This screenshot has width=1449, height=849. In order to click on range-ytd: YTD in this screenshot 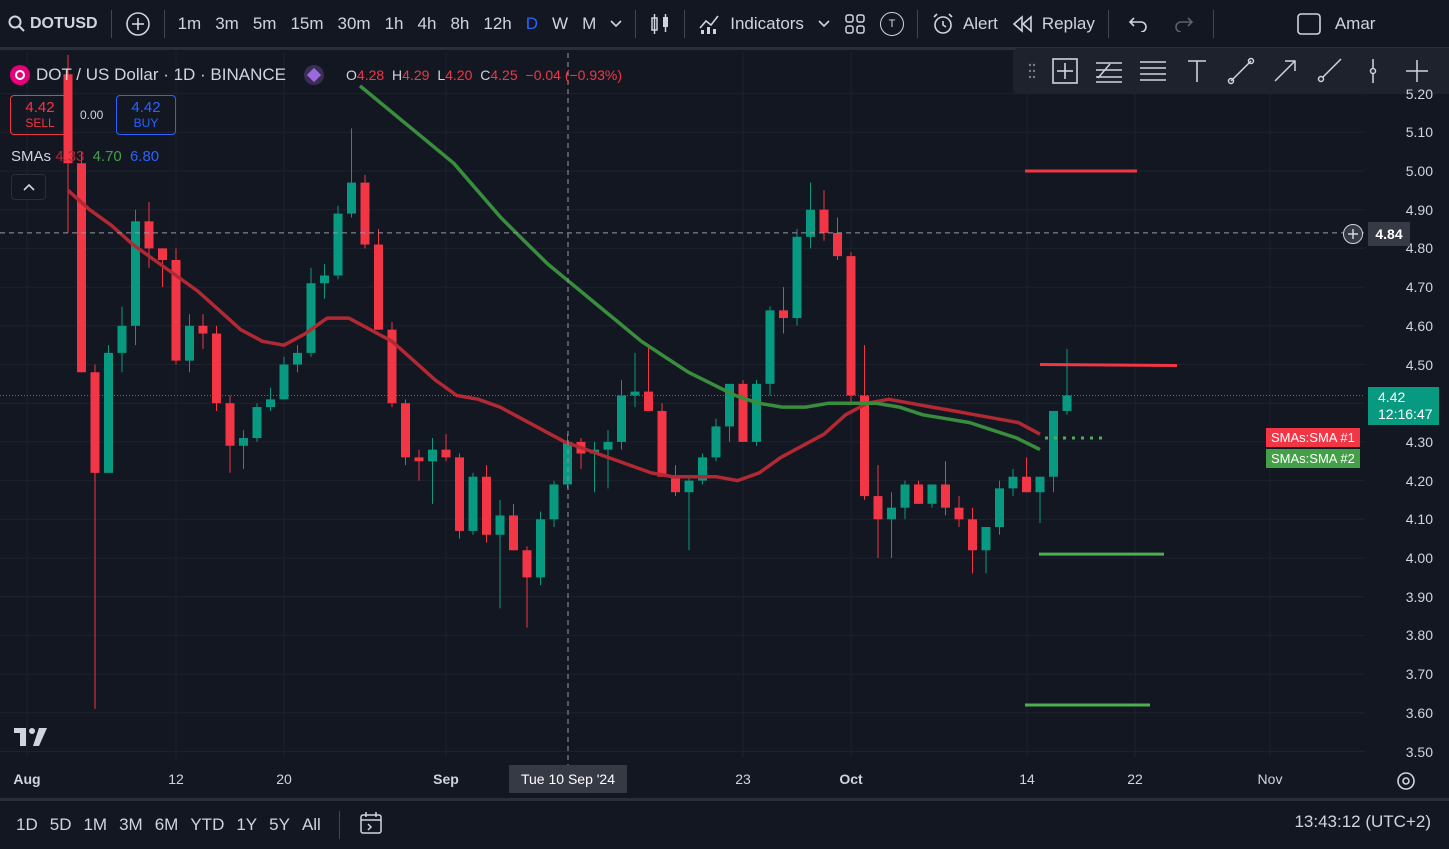, I will do `click(207, 824)`.